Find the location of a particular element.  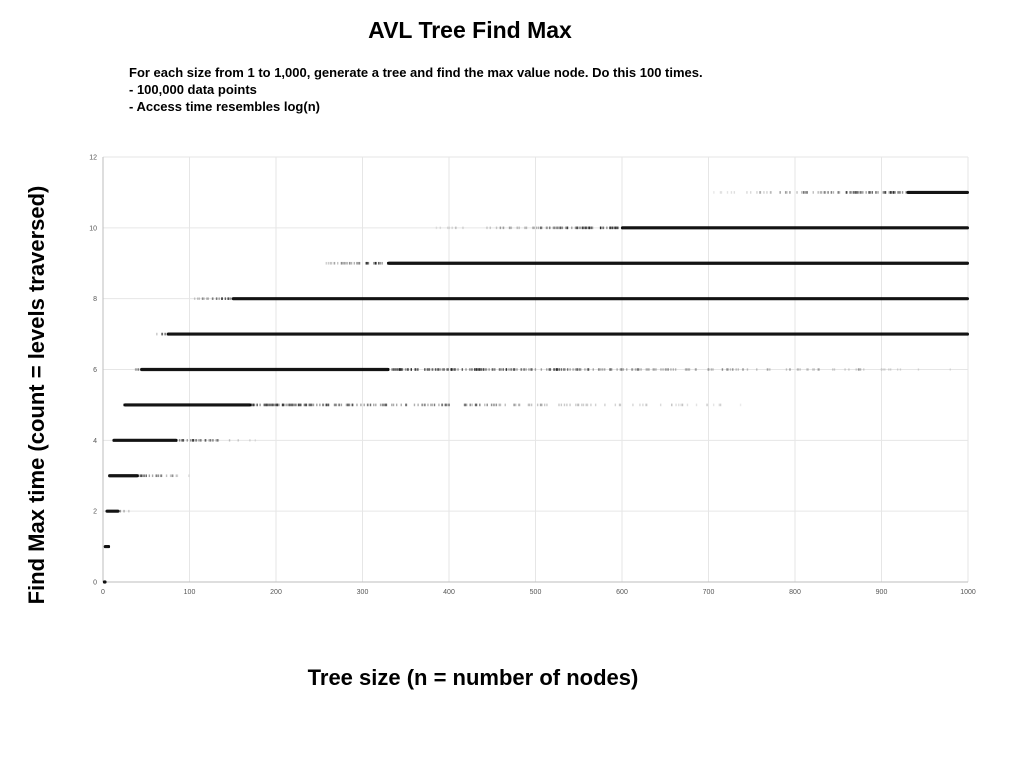

description-bullet: - Access time resembles log(n) is located at coordinates (224, 106).